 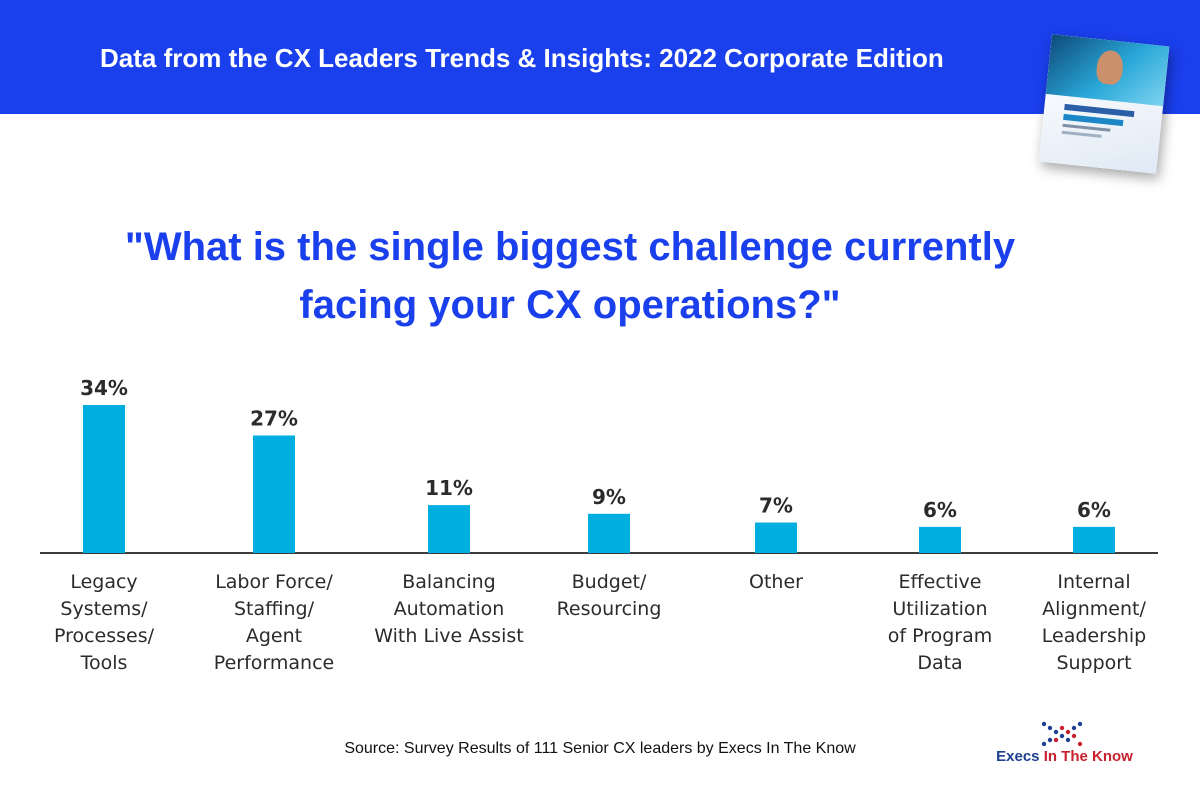 I want to click on category-label-line: Utilization, so click(x=939, y=609).